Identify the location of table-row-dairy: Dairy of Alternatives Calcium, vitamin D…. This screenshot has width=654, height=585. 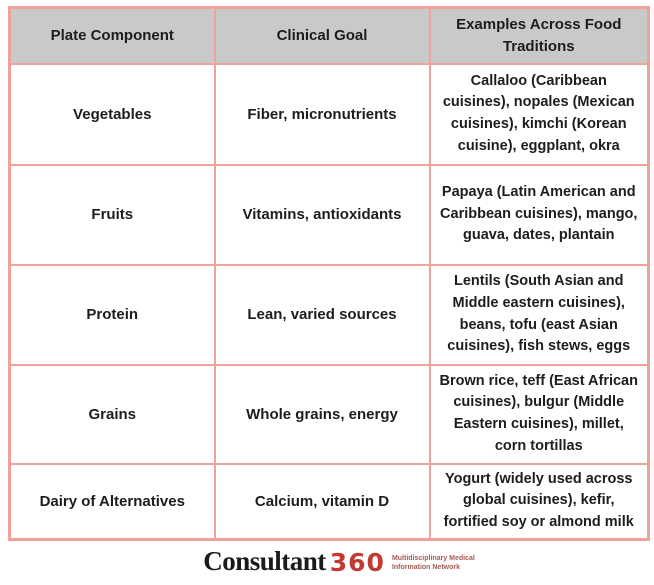
(329, 501).